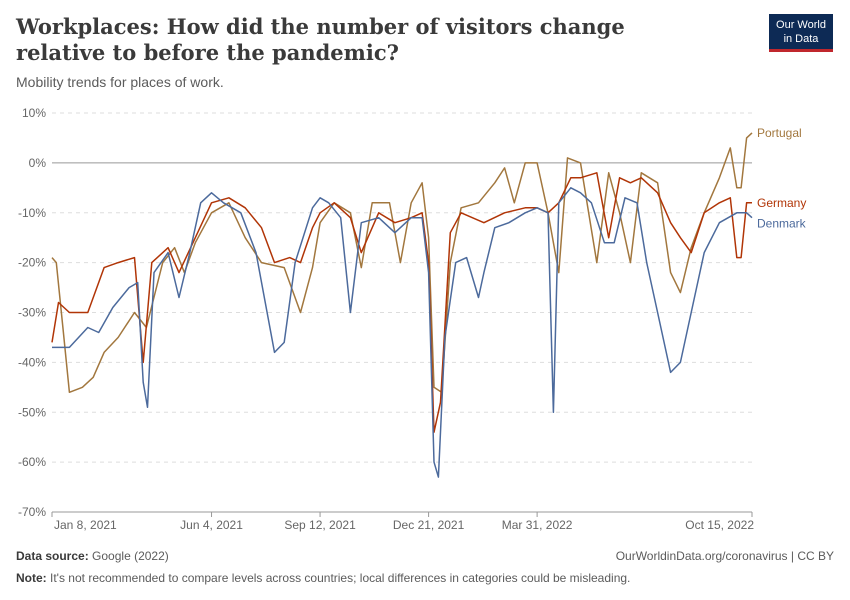  Describe the element at coordinates (537, 525) in the screenshot. I see `x-tick-label: Mar 31, 2022` at that location.